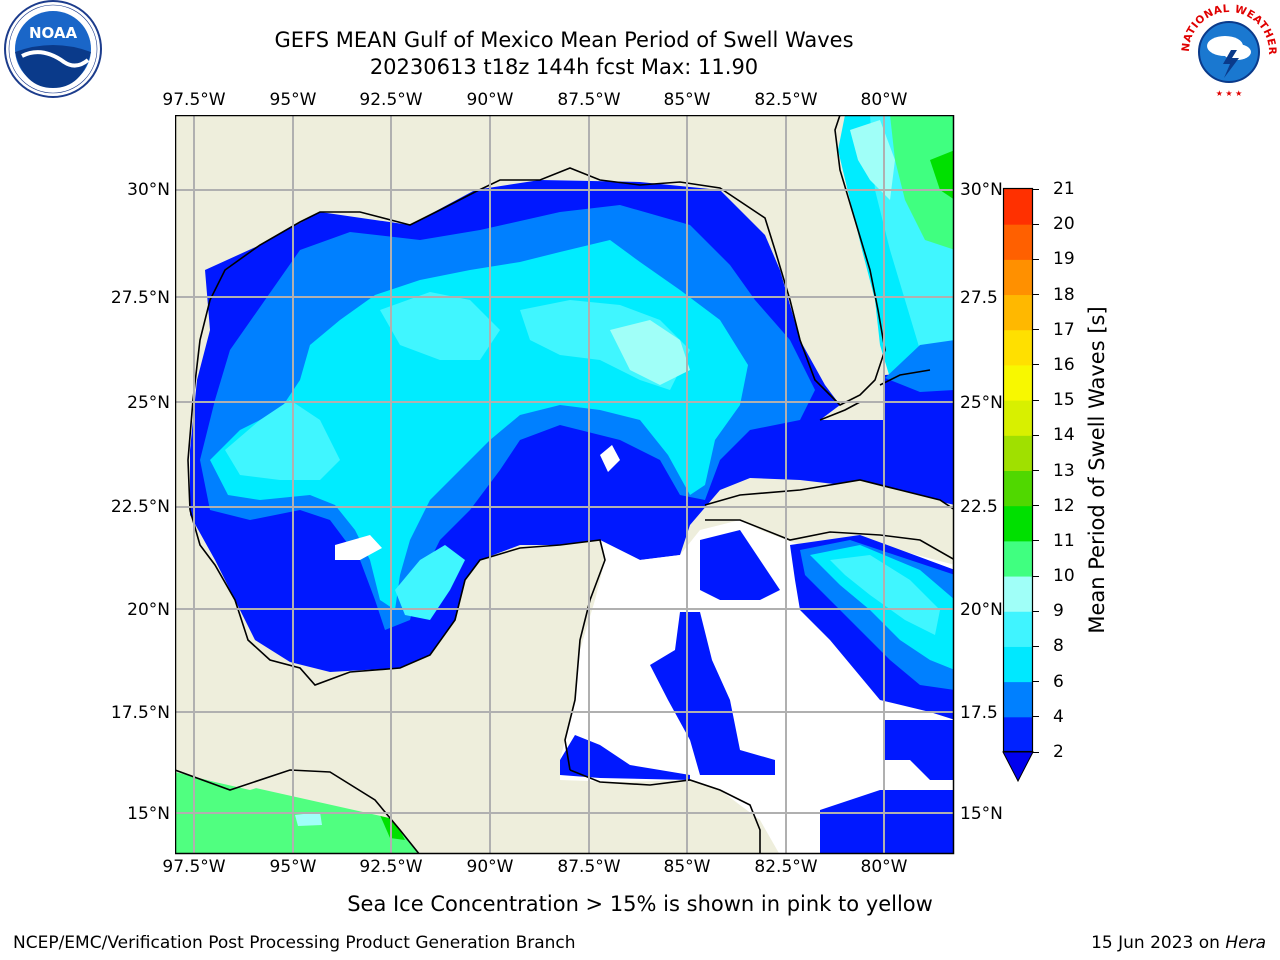 This screenshot has height=960, width=1280. Describe the element at coordinates (1064, 329) in the screenshot. I see `colorbar-tick-label: 17` at that location.